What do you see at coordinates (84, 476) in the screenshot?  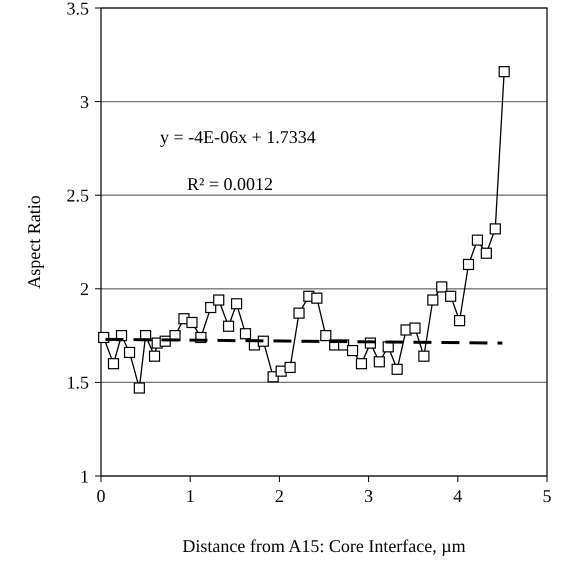 I see `y-tick-label: 1` at bounding box center [84, 476].